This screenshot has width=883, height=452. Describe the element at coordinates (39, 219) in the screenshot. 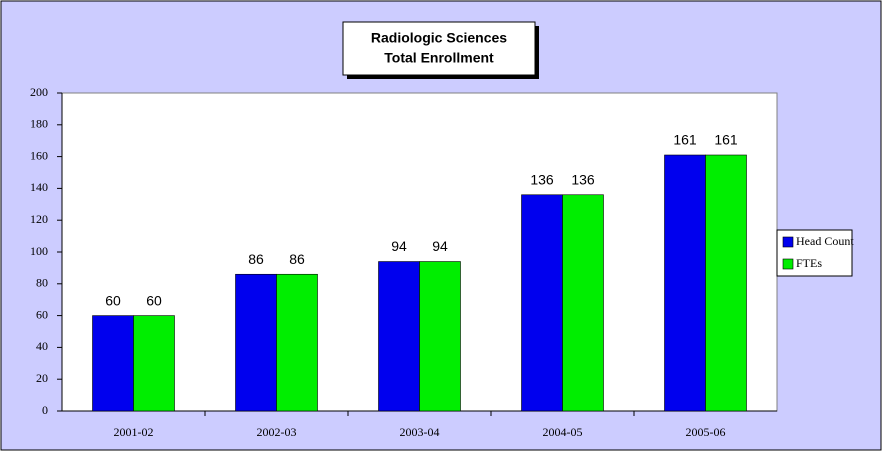

I see `y-tick-label: 120` at that location.